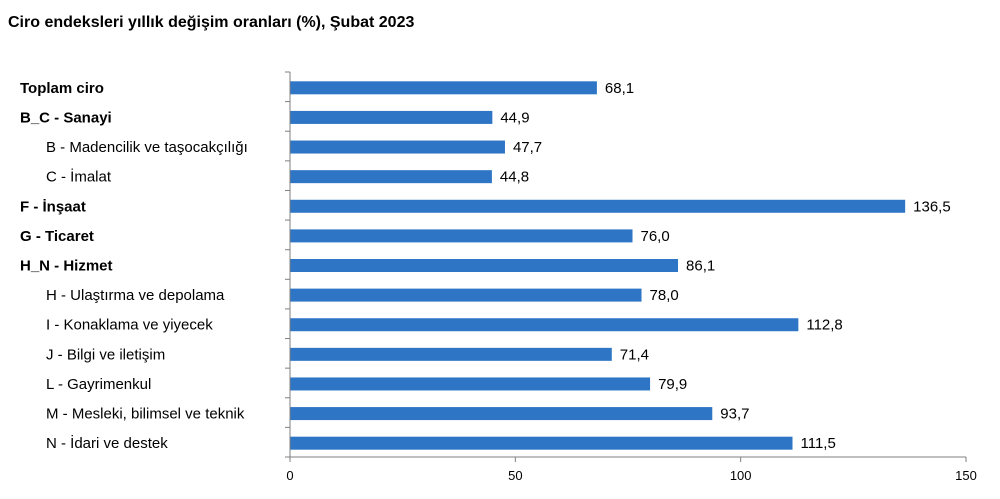 This screenshot has width=1000, height=499. I want to click on data-label: 136,5, so click(932, 206).